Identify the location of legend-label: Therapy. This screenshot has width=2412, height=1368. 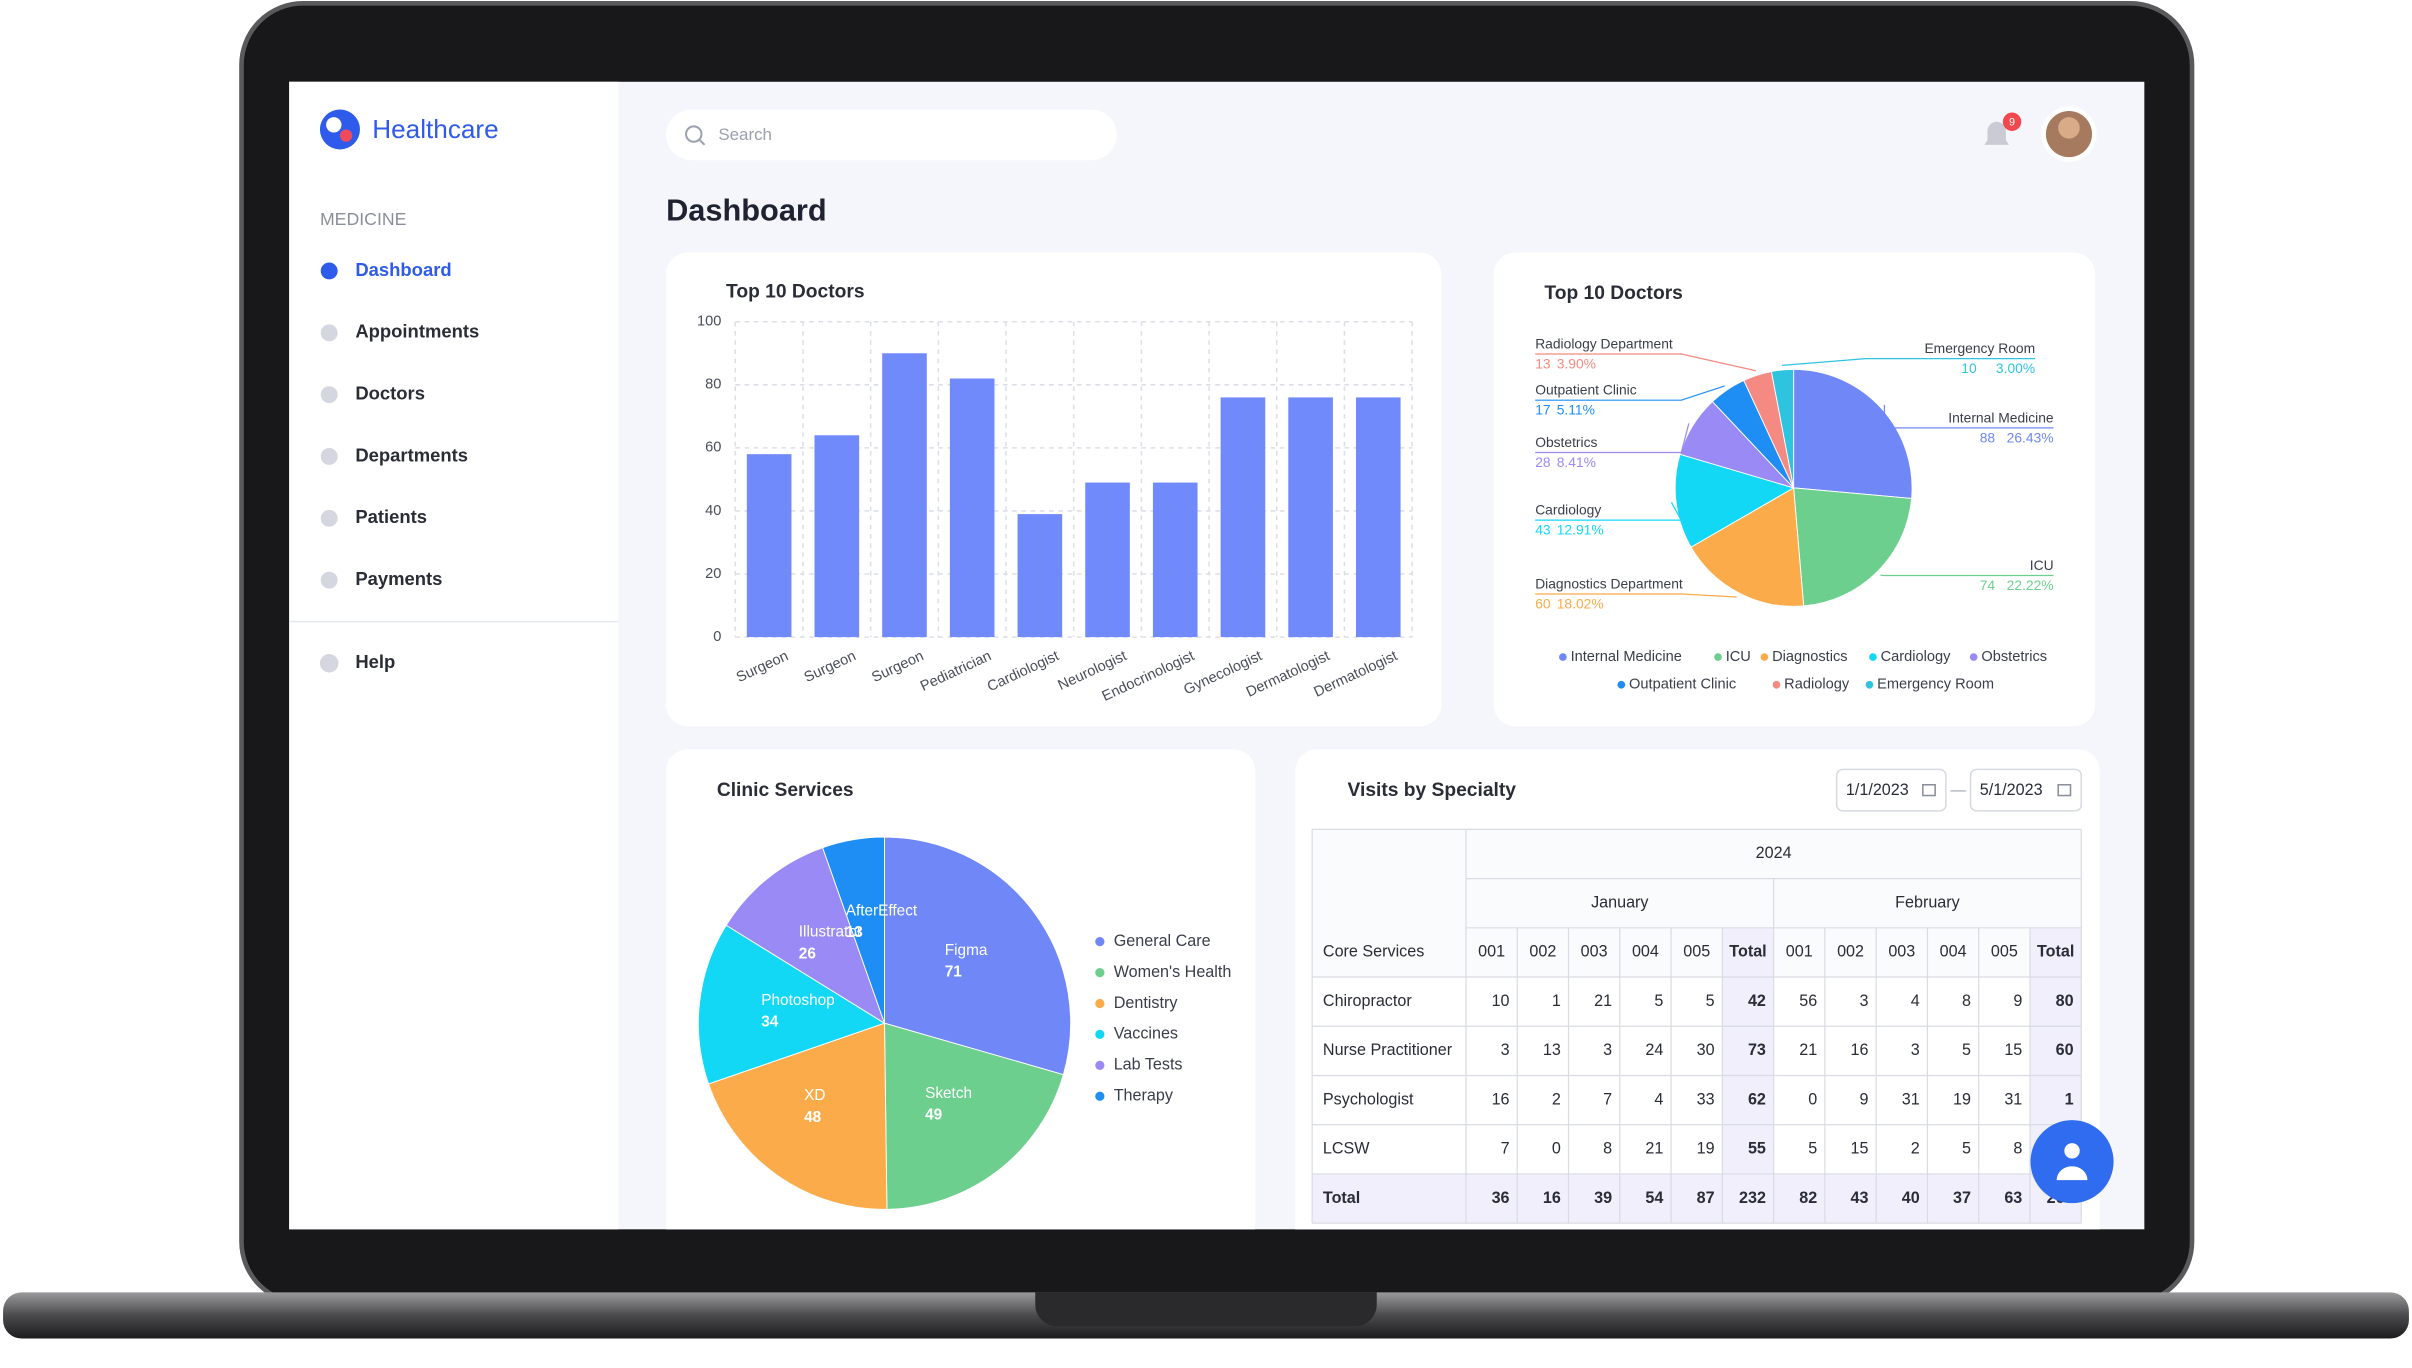
(1144, 1096).